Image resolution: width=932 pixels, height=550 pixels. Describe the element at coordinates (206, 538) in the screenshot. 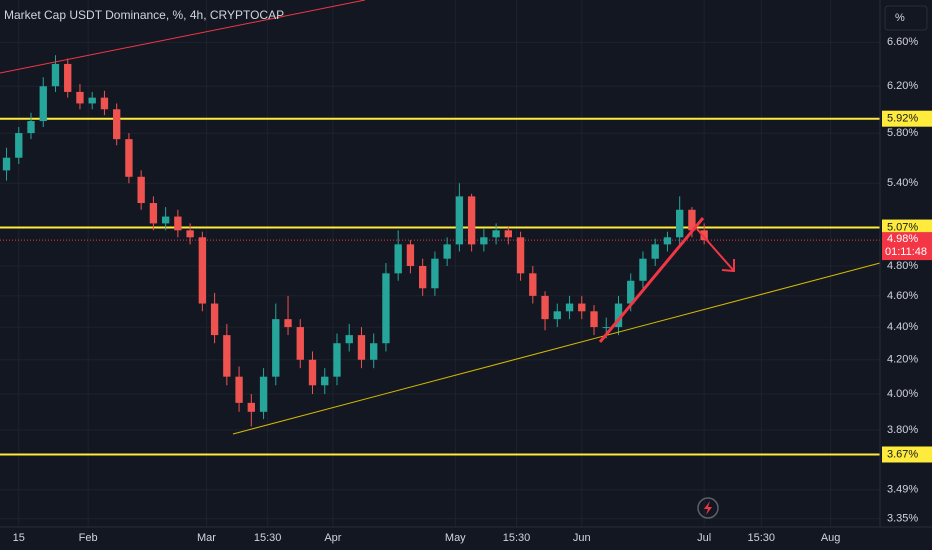

I see `x-tick-label: Mar` at that location.